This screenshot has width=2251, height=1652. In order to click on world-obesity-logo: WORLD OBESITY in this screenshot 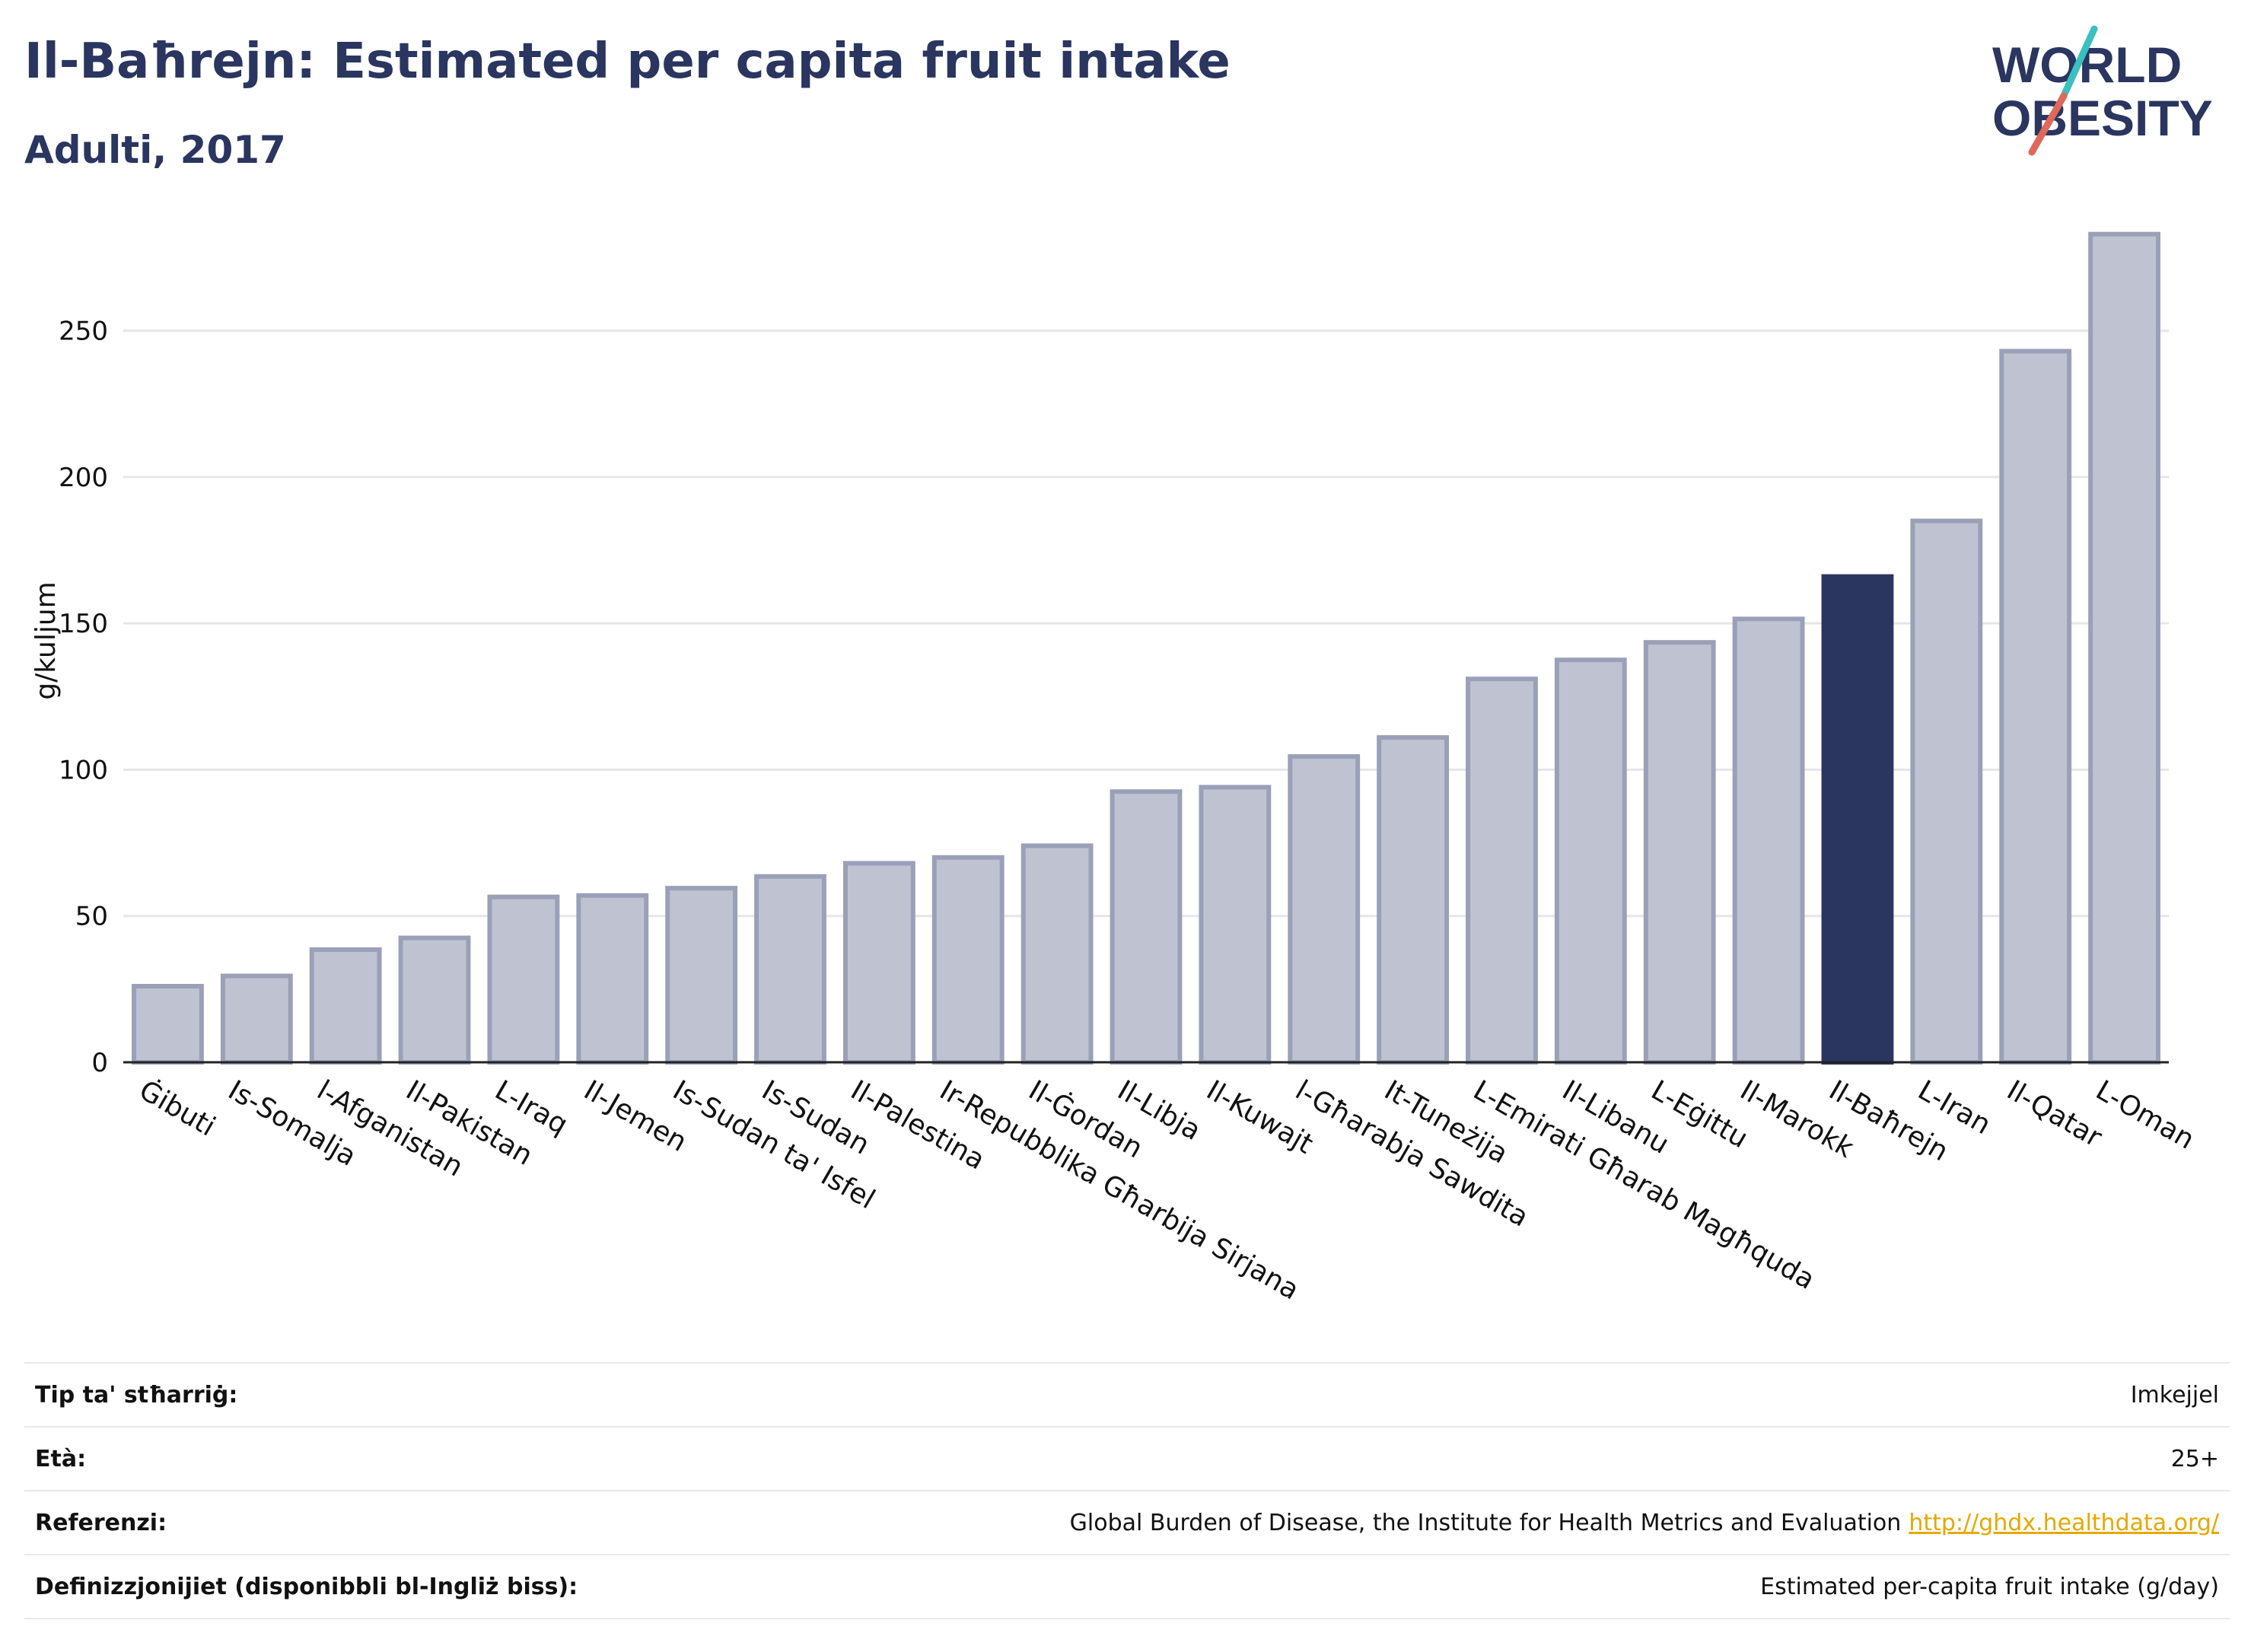, I will do `click(2108, 91)`.